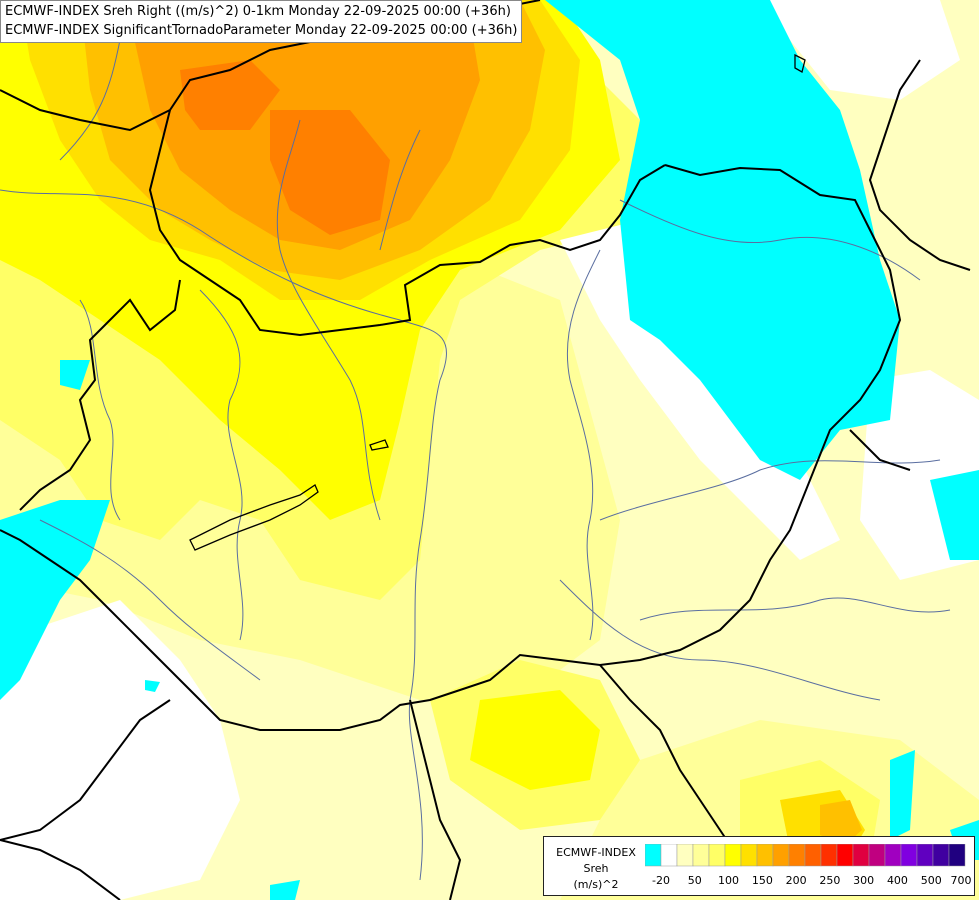 The image size is (979, 900). Describe the element at coordinates (931, 880) in the screenshot. I see `legend-tick-label: 500` at that location.